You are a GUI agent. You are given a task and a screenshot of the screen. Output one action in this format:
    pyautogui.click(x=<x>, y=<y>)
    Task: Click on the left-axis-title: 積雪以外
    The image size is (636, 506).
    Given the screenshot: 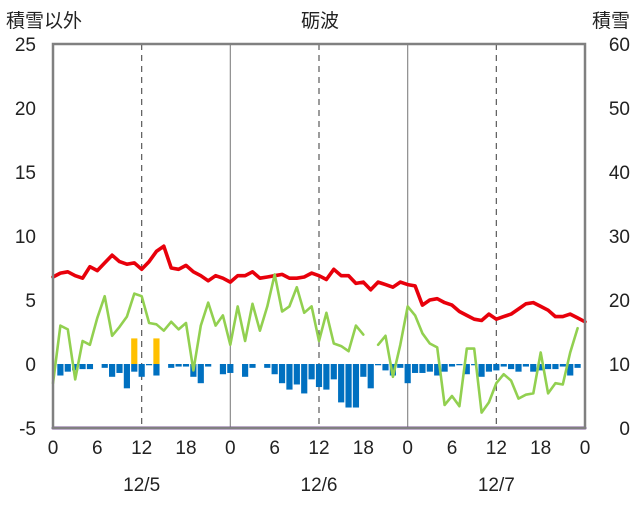 What is the action you would take?
    pyautogui.click(x=44, y=21)
    